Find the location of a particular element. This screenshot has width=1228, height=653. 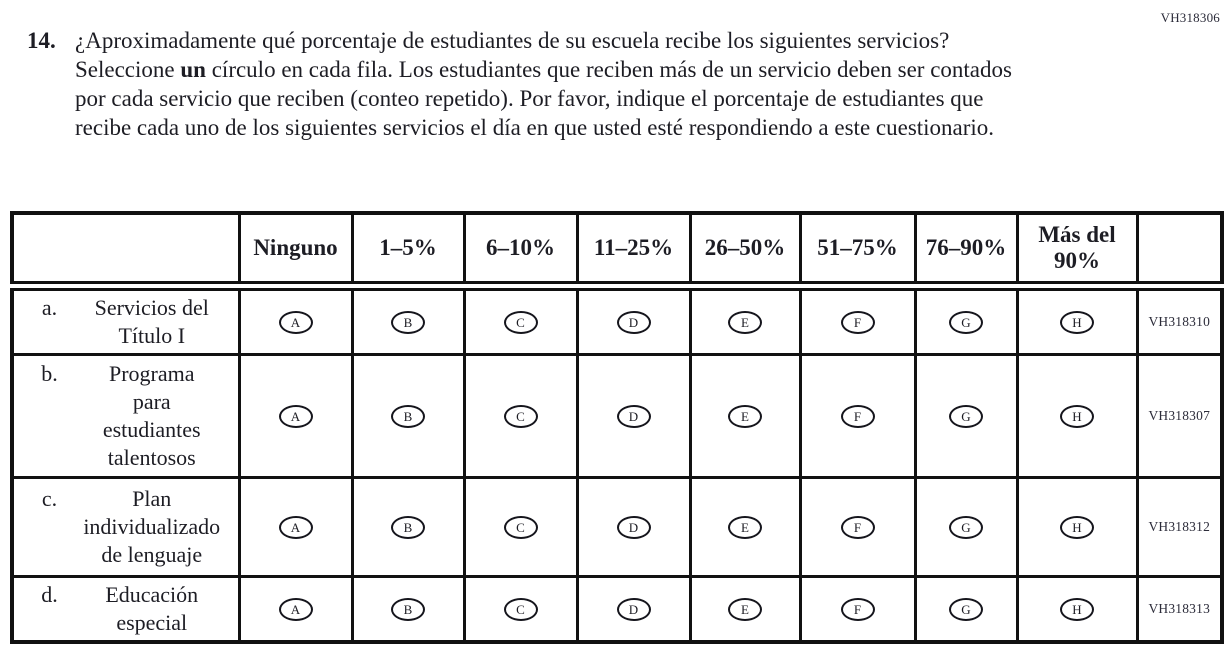

row-label-line: para is located at coordinates (151, 401).